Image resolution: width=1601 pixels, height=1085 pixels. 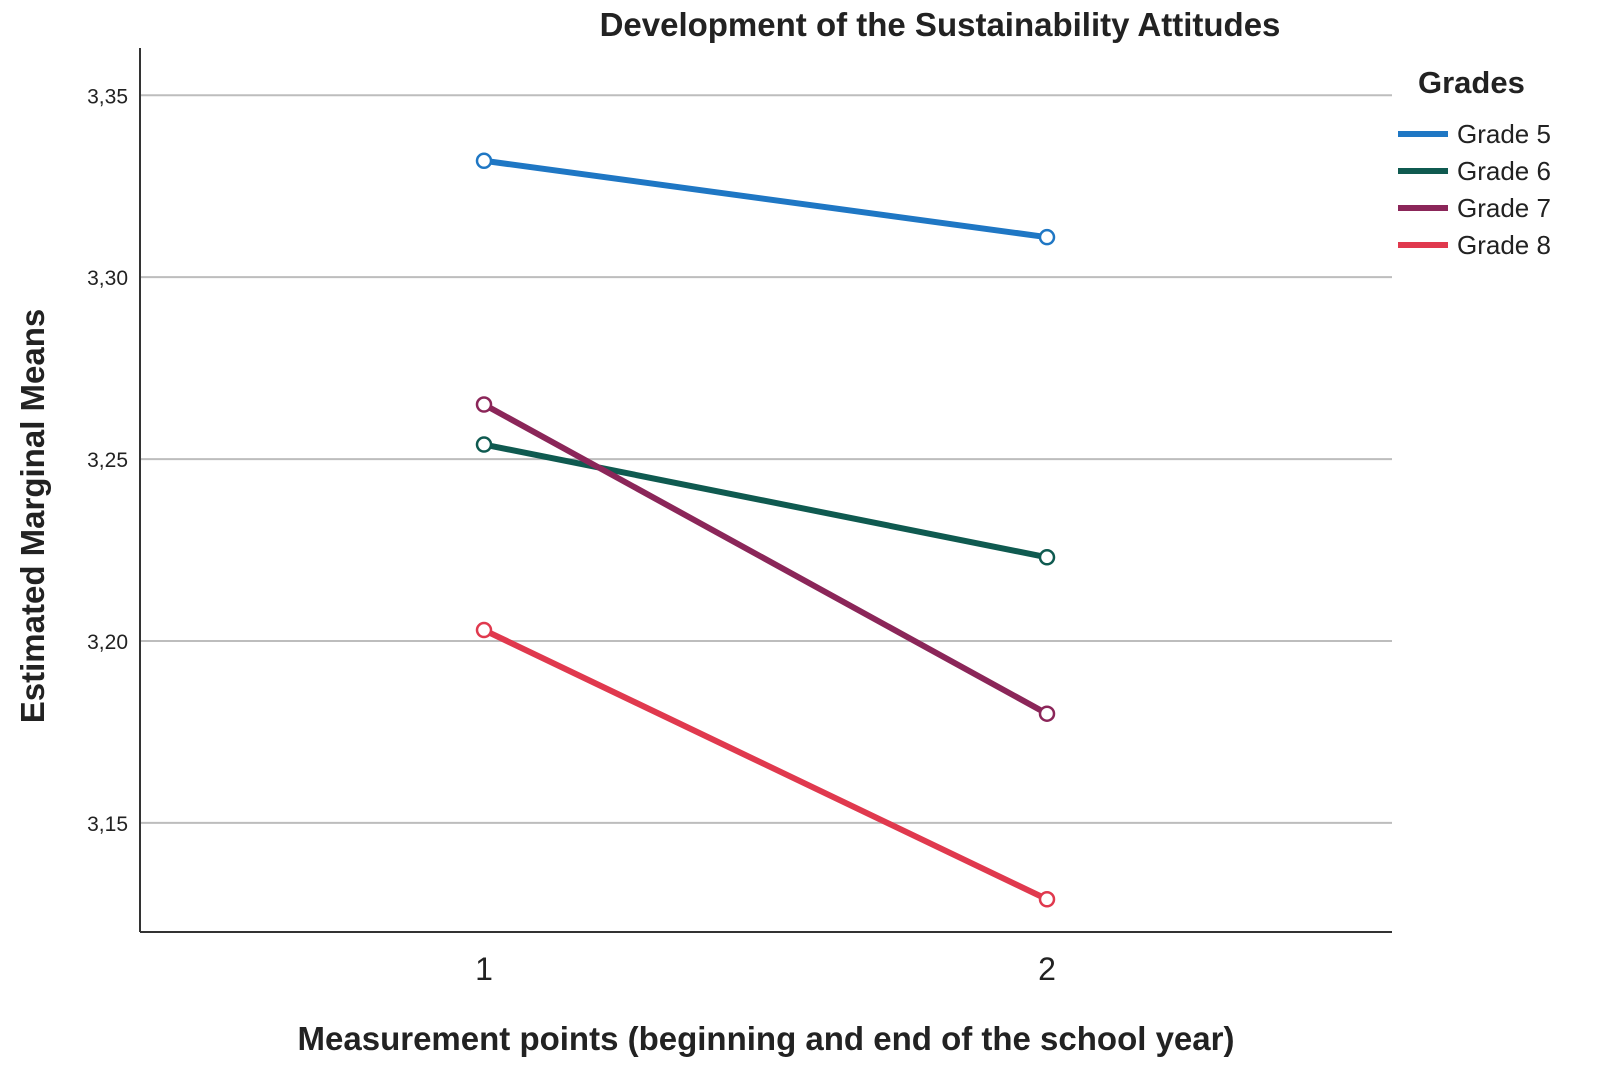 I want to click on y-tick-label: 3,20, so click(x=107, y=642).